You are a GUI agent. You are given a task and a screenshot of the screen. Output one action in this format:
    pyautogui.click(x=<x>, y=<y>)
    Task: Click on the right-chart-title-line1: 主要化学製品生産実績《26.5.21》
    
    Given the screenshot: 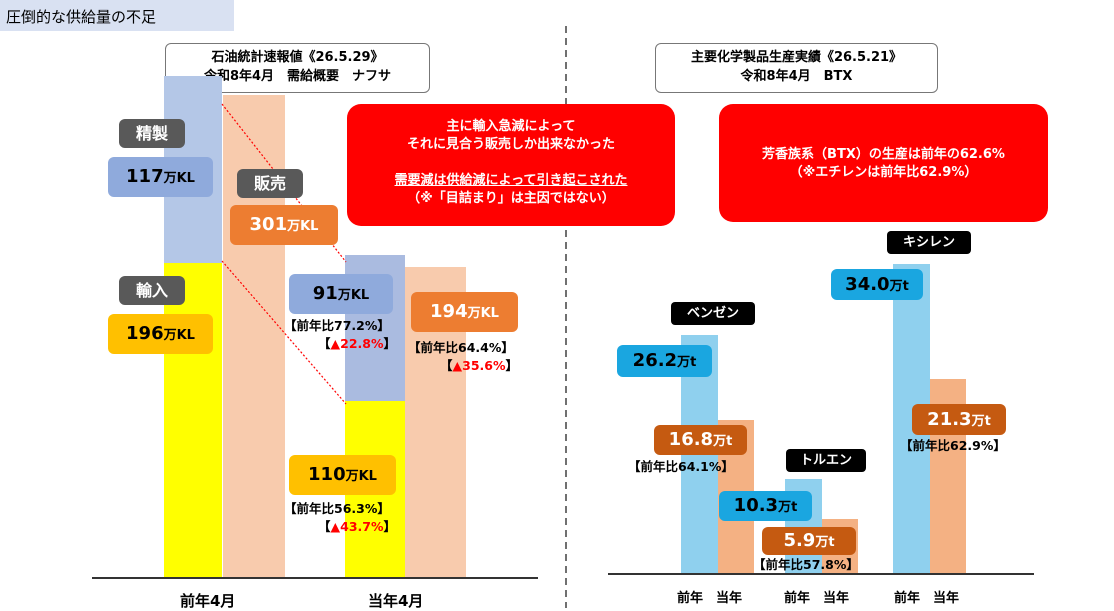 What is the action you would take?
    pyautogui.click(x=796, y=57)
    